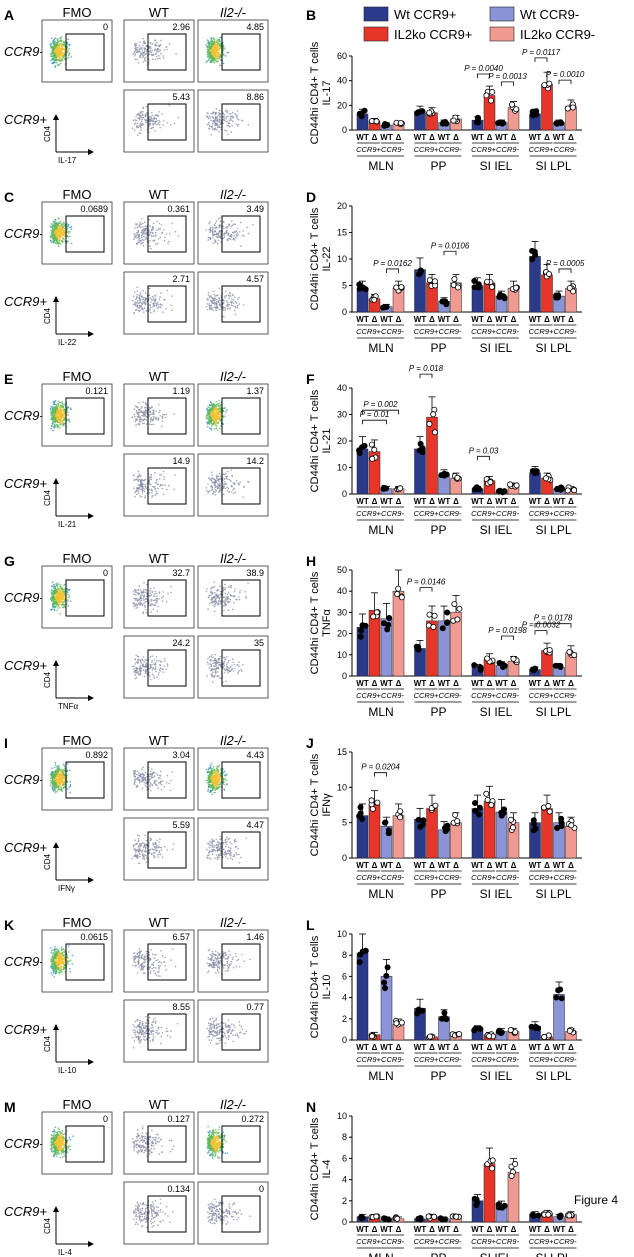 The image size is (634, 1257). What do you see at coordinates (67, 342) in the screenshot?
I see `cytokine-axis-label: IL-22` at bounding box center [67, 342].